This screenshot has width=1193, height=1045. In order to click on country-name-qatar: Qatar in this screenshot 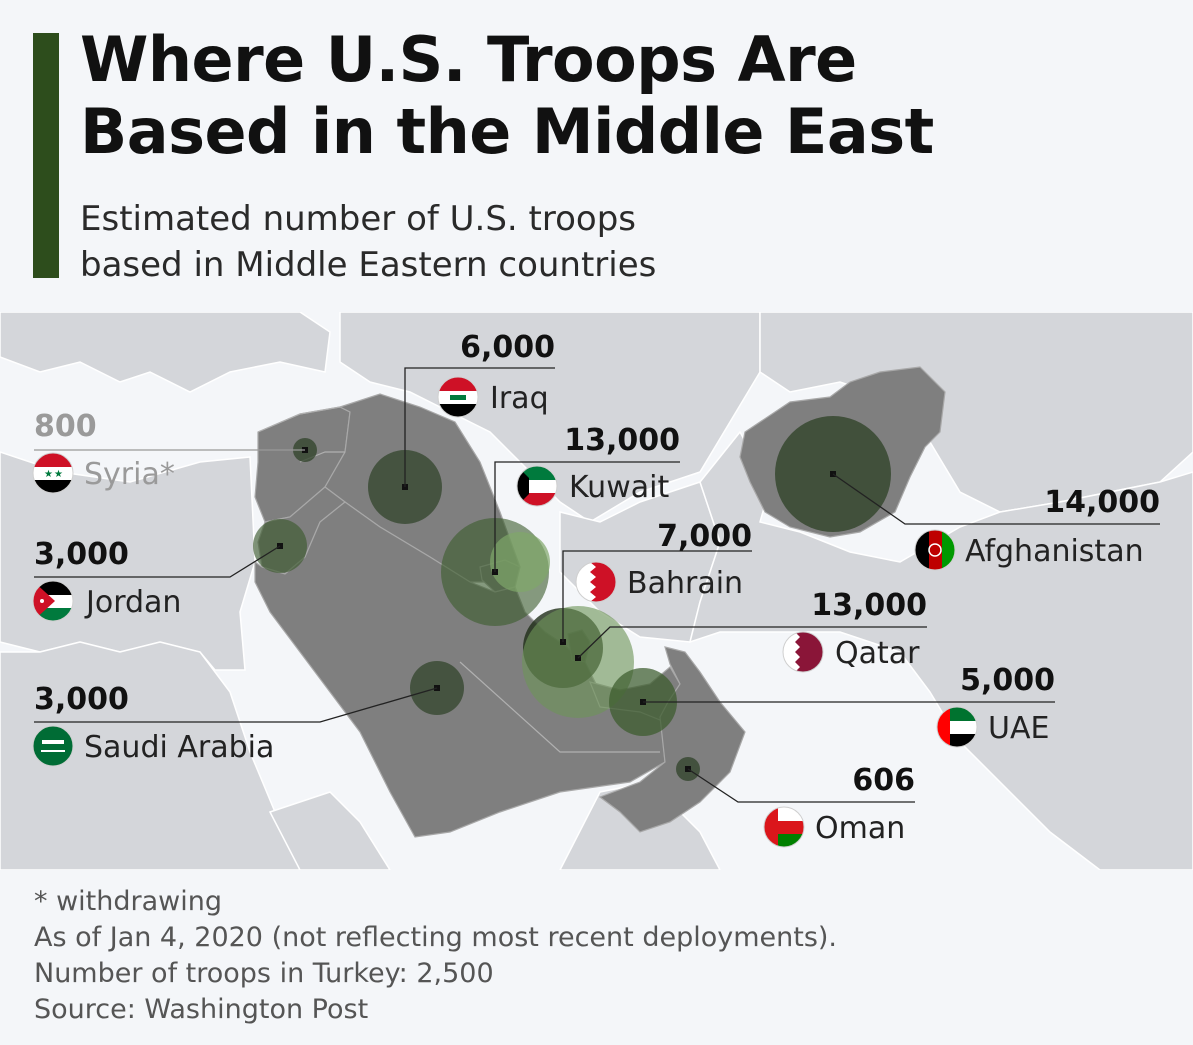, I will do `click(877, 653)`.